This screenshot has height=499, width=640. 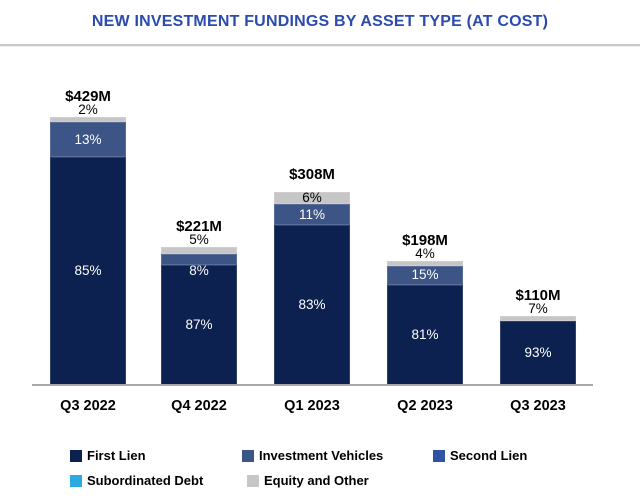 I want to click on bar-percent-label: 8%, so click(x=199, y=270).